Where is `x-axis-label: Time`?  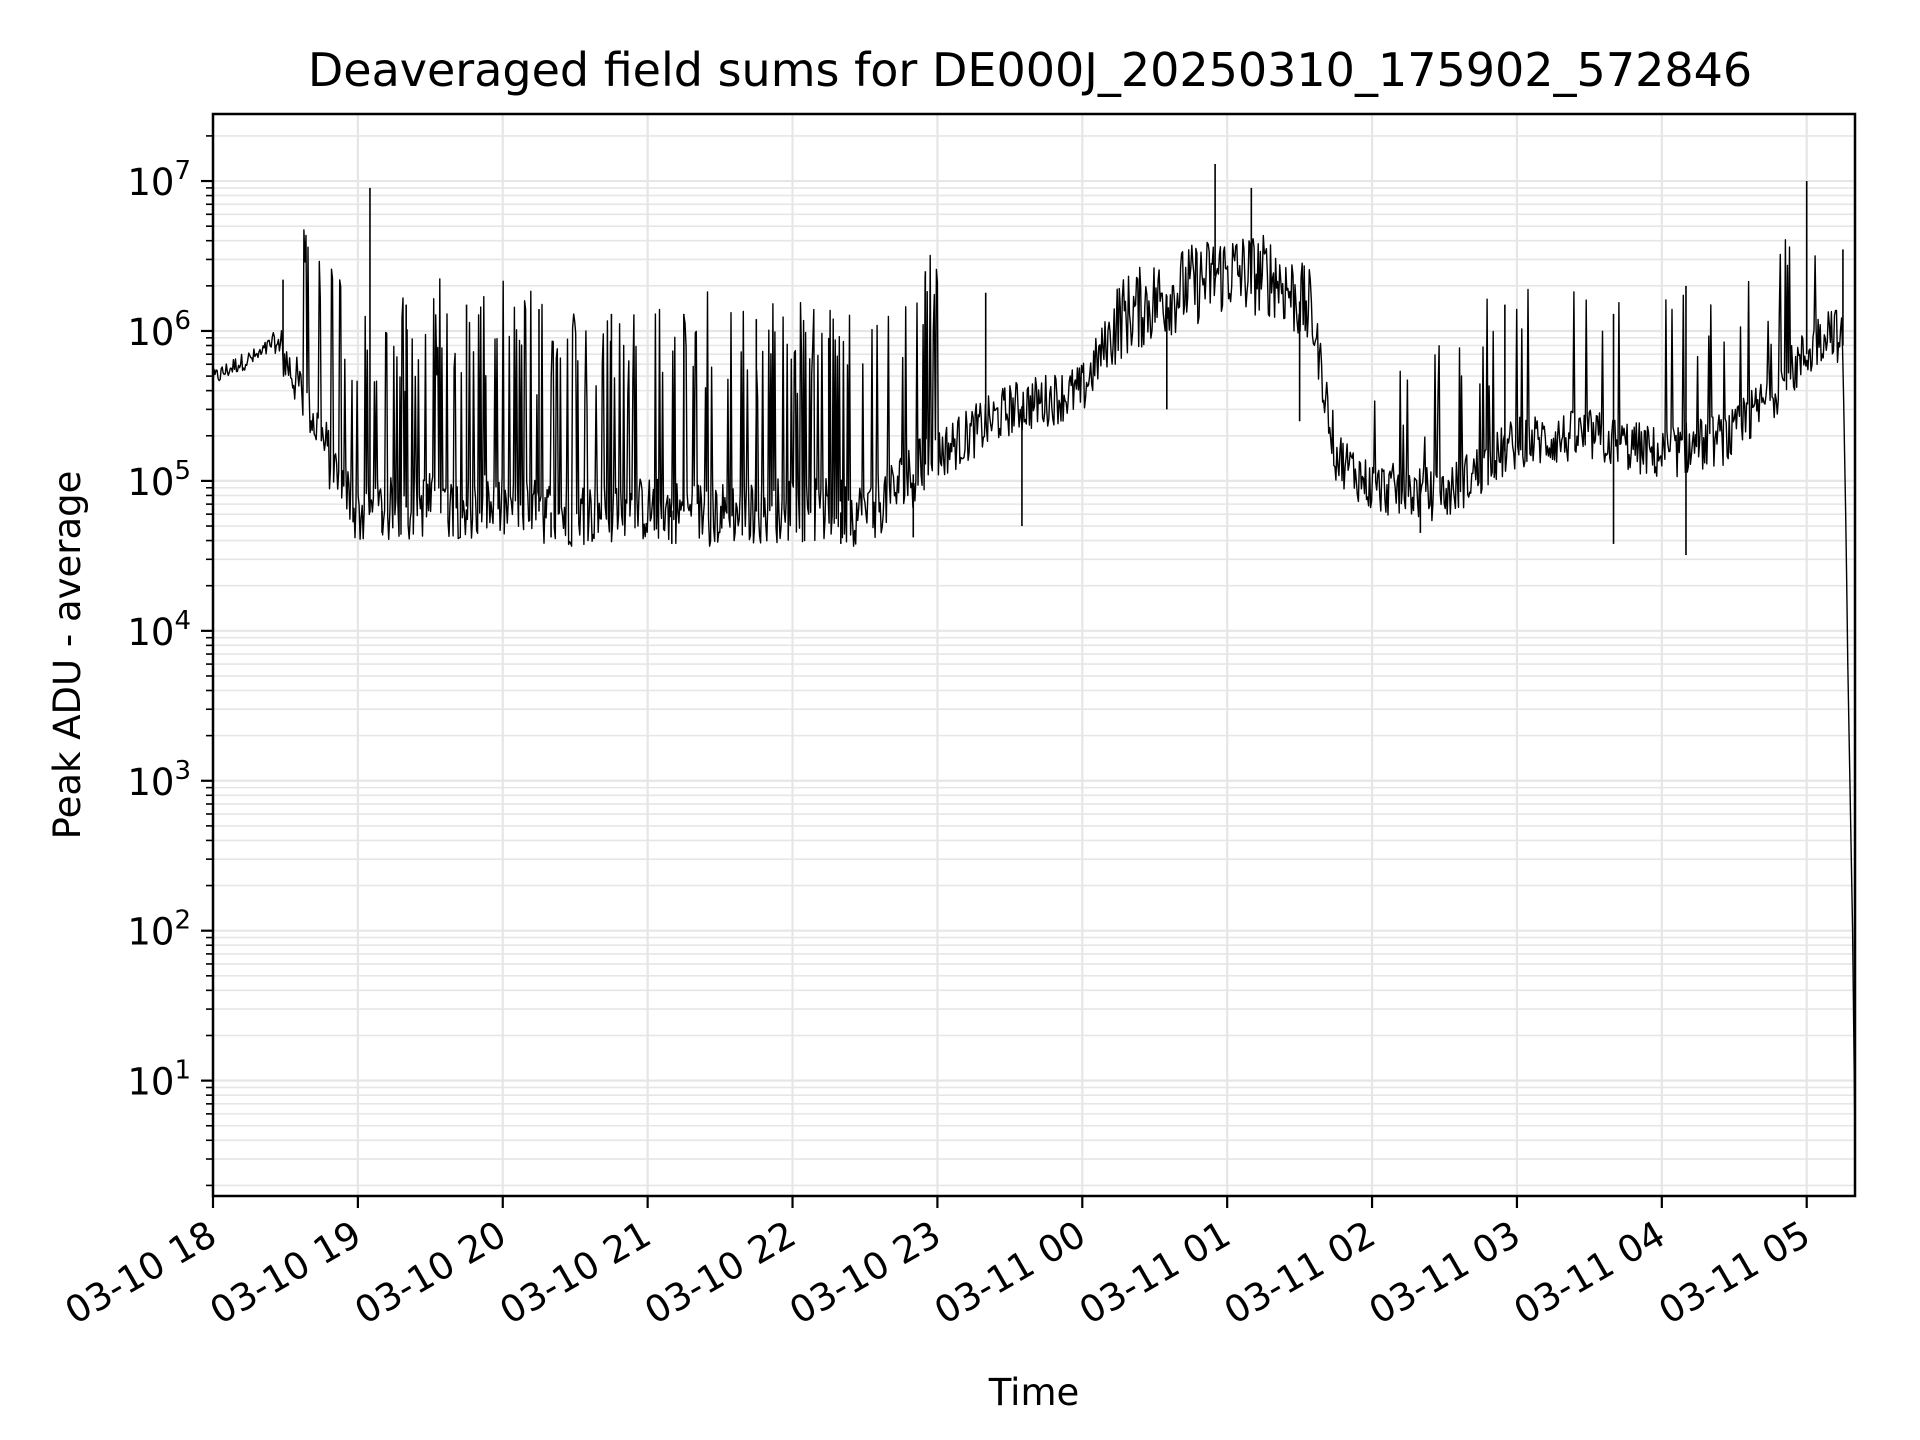
x-axis-label: Time is located at coordinates (1034, 1392).